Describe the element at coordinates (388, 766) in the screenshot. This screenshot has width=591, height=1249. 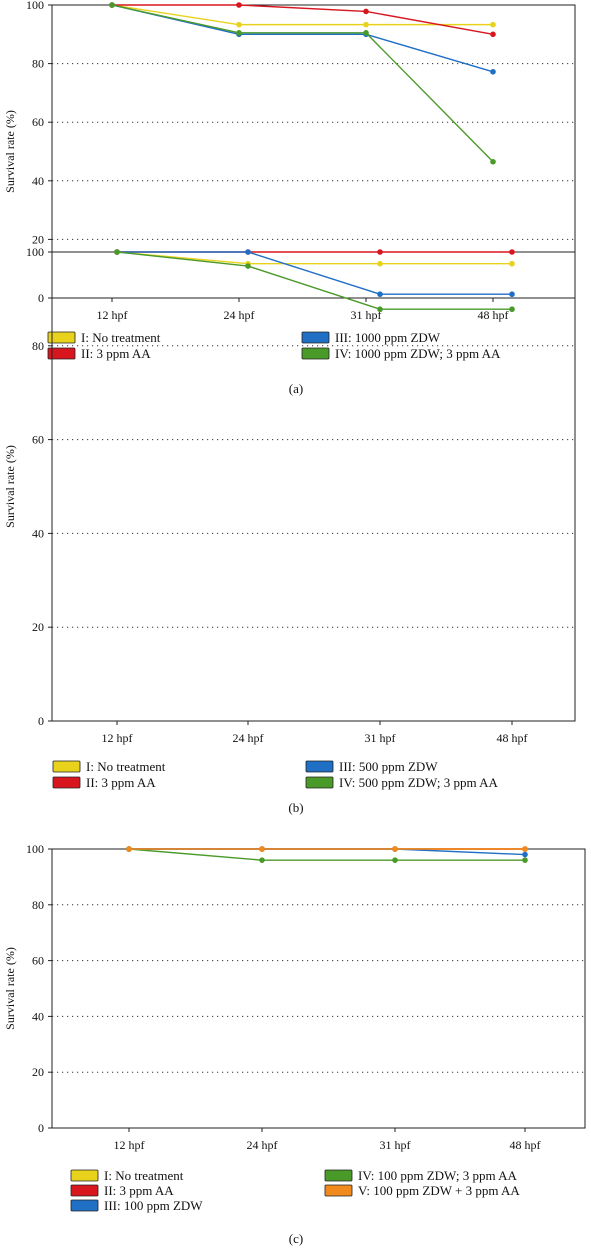
I see `legend-label-3: III: 500 ppm ZDW` at that location.